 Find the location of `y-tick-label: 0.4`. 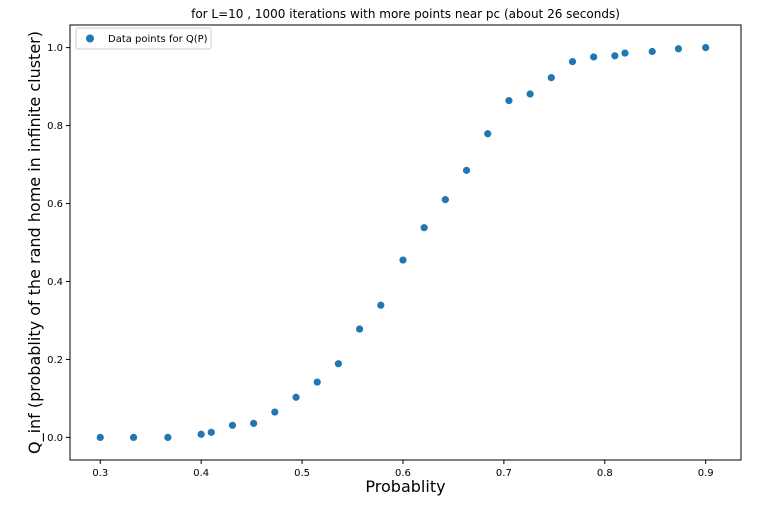

y-tick-label: 0.4 is located at coordinates (55, 282).